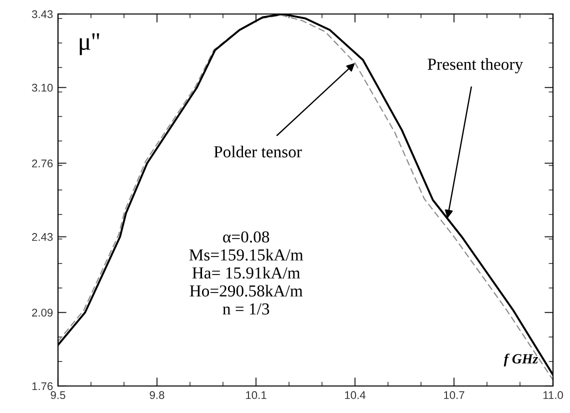 This screenshot has width=570, height=413. What do you see at coordinates (476, 66) in the screenshot?
I see `annotation: Present theory` at bounding box center [476, 66].